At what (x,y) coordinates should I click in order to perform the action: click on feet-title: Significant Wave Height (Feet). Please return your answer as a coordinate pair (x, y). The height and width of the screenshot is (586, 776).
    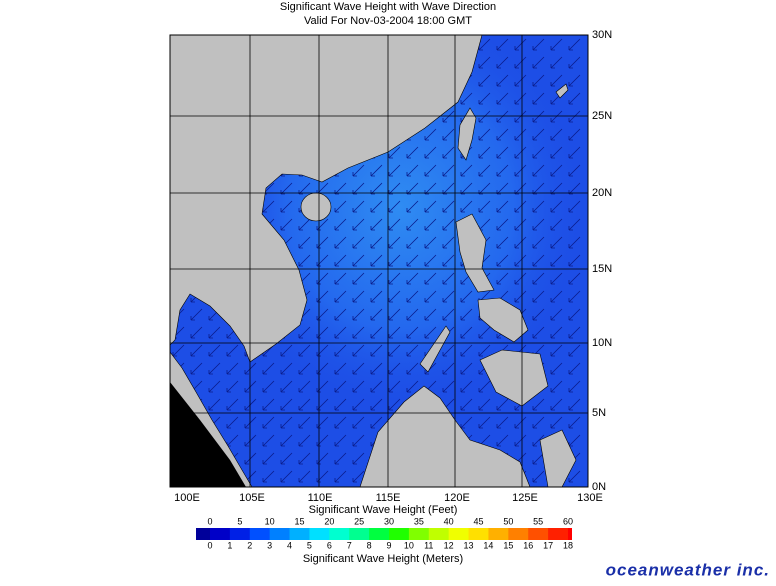
    Looking at the image, I should click on (383, 510).